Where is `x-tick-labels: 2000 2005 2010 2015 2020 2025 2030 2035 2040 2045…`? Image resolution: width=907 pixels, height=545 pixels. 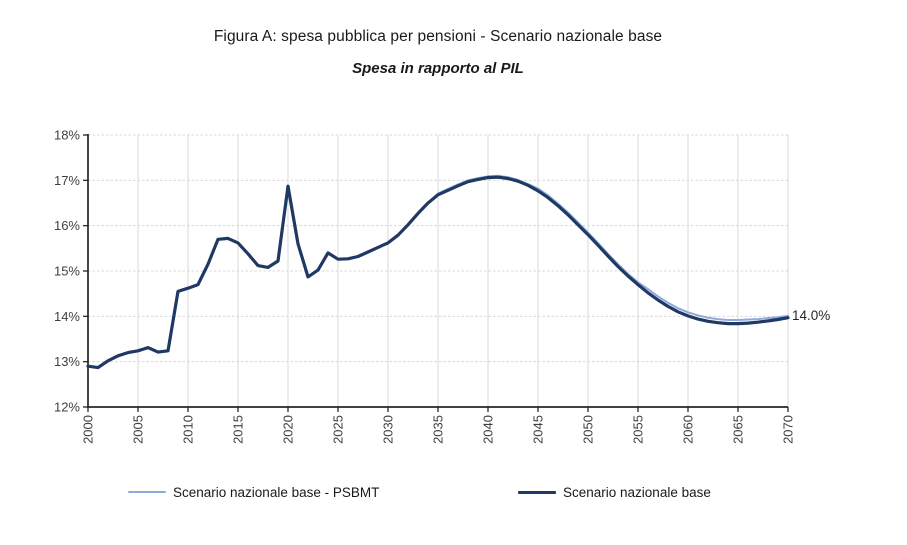 x-tick-labels: 2000 2005 2010 2015 2020 2025 2030 2035 2040 2045… is located at coordinates (438, 429).